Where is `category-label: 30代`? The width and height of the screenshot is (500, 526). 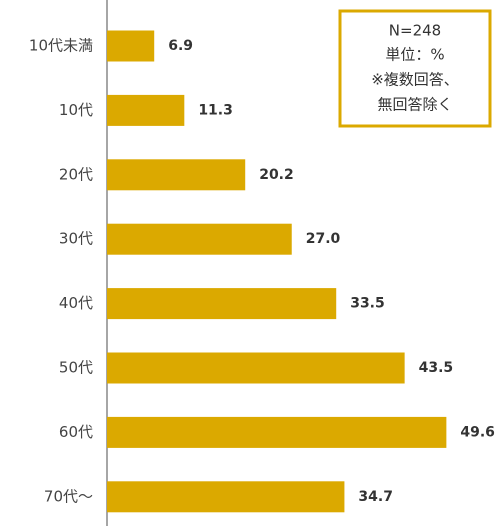 category-label: 30代 is located at coordinates (76, 239).